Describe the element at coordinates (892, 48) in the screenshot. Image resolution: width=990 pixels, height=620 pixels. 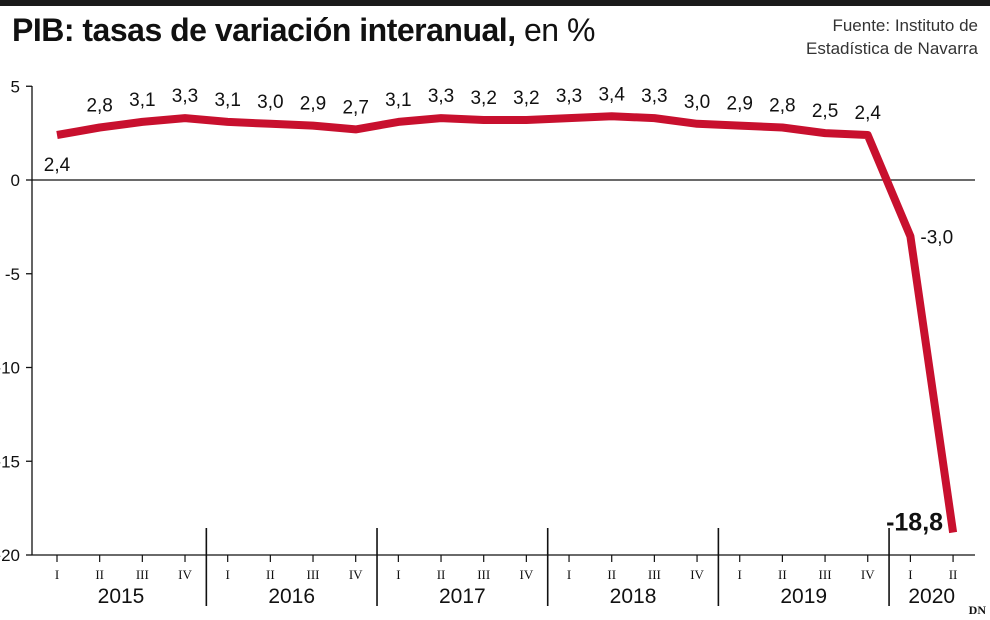
I see `source-line-2: Estadística de Navarra` at that location.